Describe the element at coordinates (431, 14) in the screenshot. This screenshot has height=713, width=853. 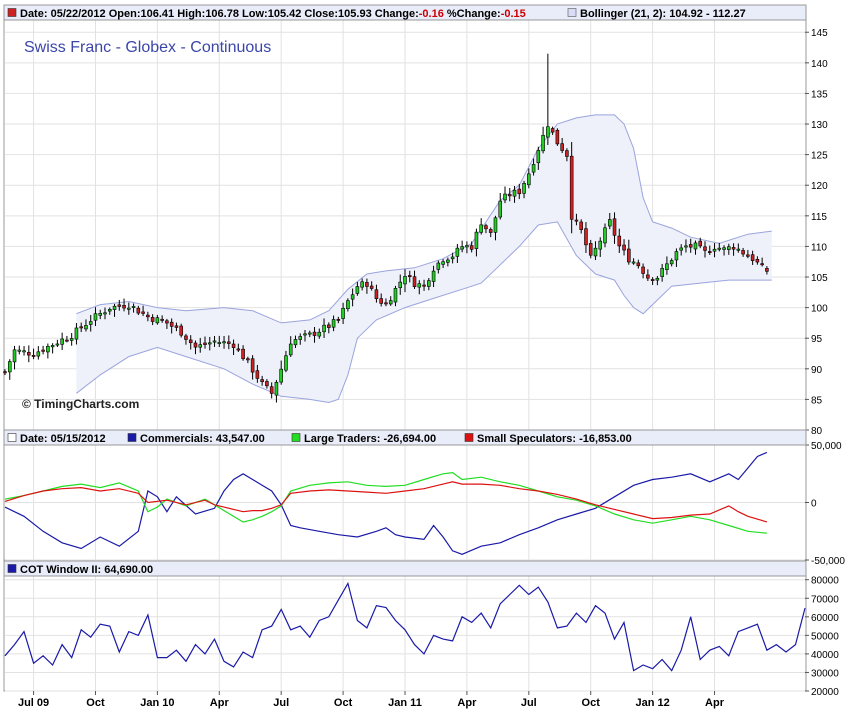
I see `change-value: -0.16` at that location.